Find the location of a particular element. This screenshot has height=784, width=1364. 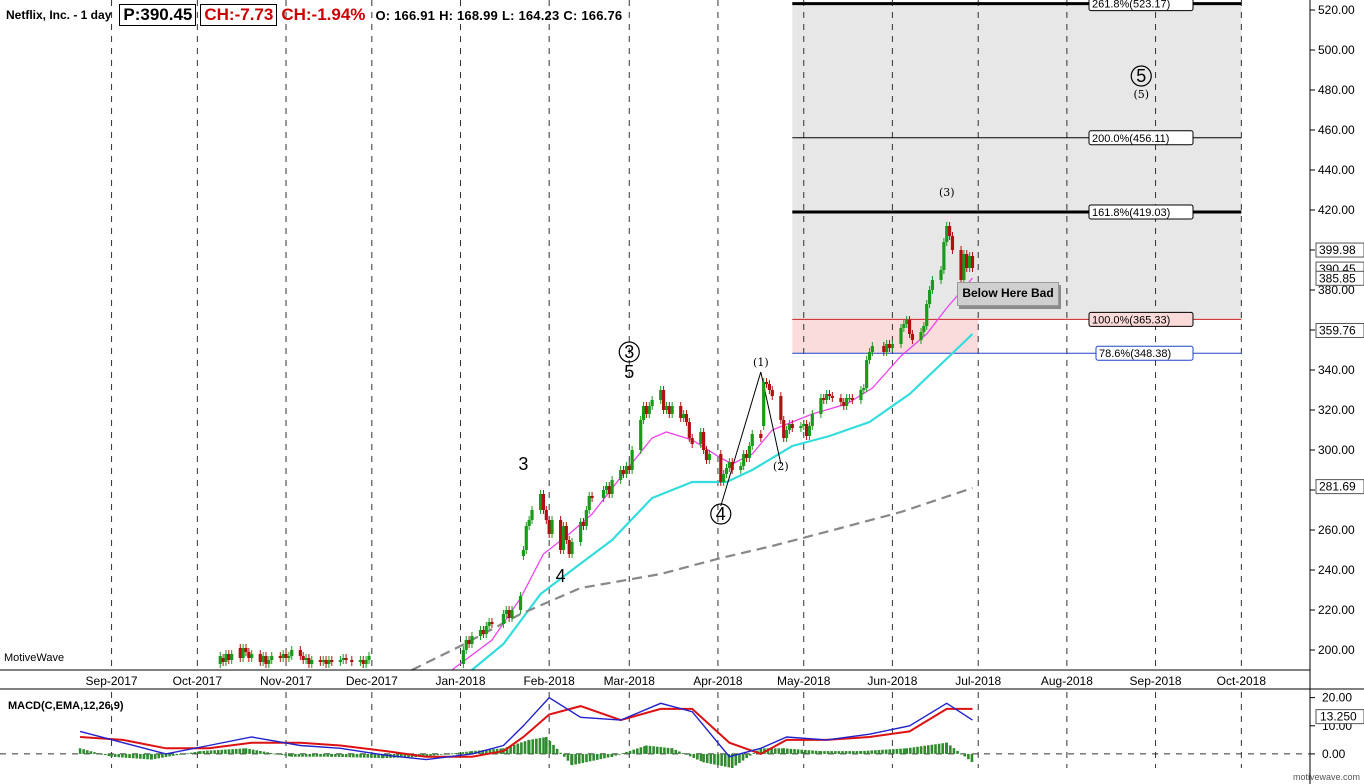

x-tick-label: Sep-2018 is located at coordinates (1156, 681).